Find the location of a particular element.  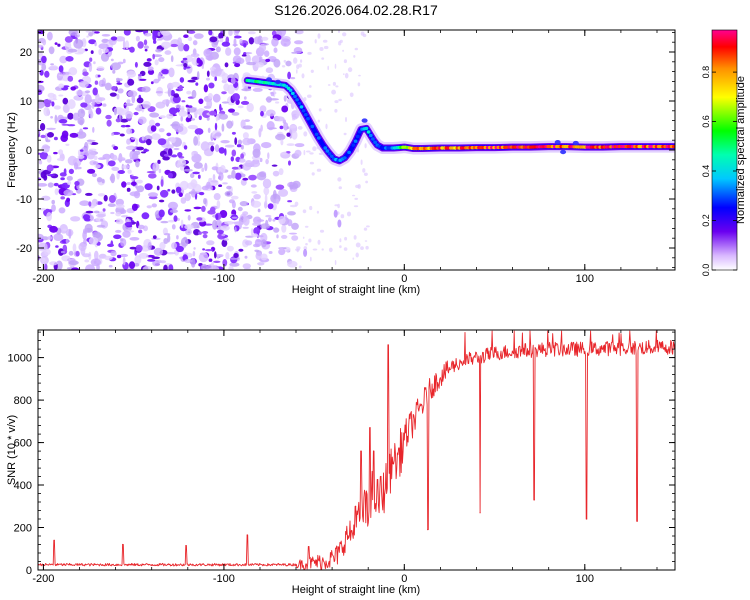

x-tick-label: -100 is located at coordinates (224, 279).